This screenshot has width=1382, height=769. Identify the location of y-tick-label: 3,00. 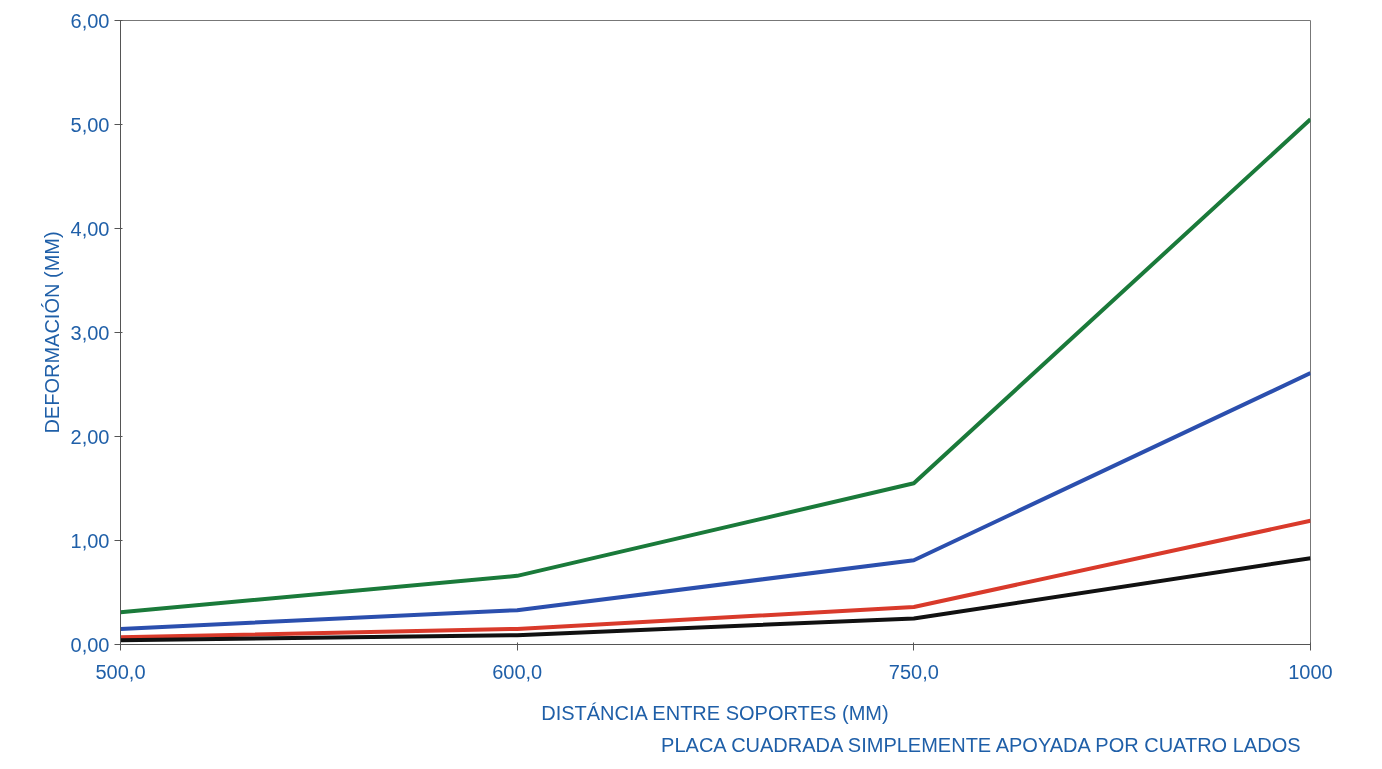
(90, 332).